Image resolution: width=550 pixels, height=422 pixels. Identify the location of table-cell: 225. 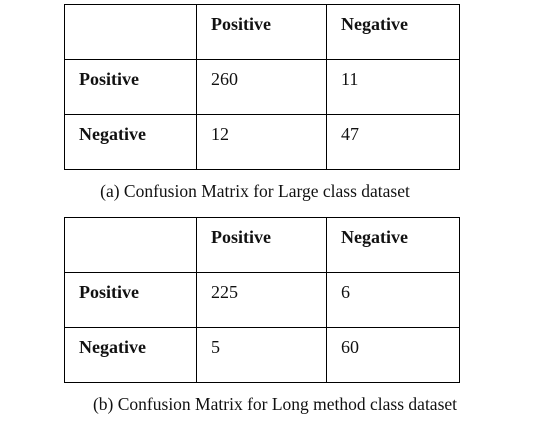
(261, 300).